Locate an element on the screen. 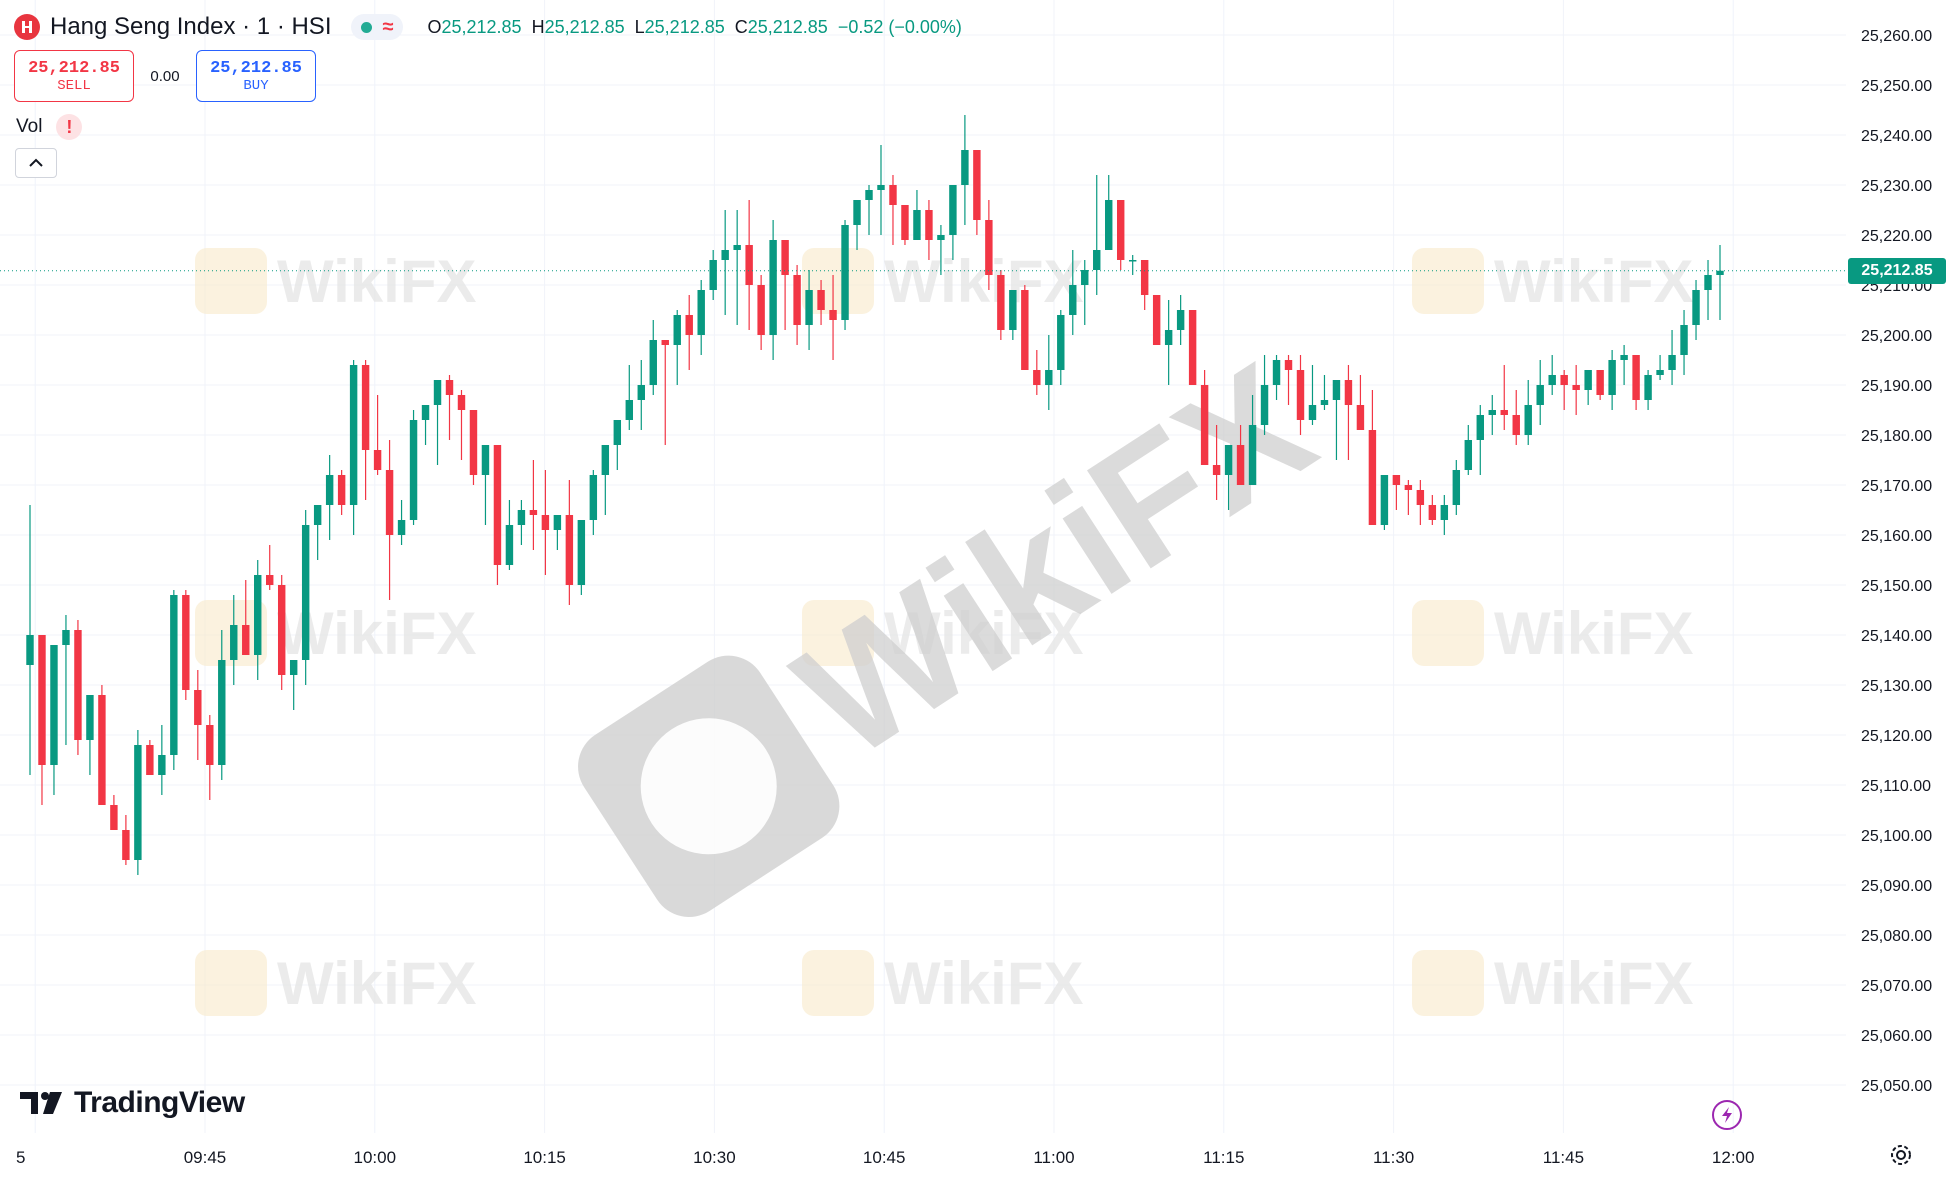 This screenshot has height=1183, width=1960. symbol-title: Hang Seng Index · 1 · HSI is located at coordinates (191, 26).